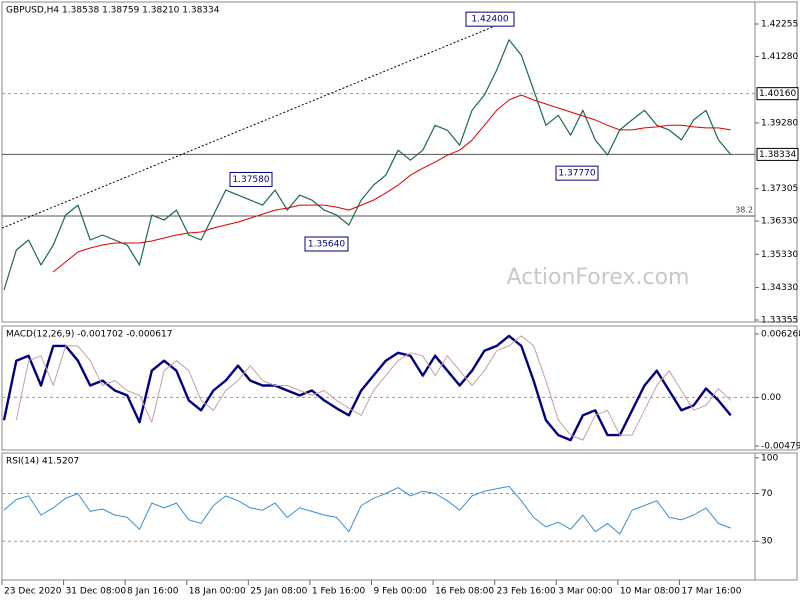 The height and width of the screenshot is (600, 800). Describe the element at coordinates (780, 446) in the screenshot. I see `y-tick-label: -0.004793` at that location.